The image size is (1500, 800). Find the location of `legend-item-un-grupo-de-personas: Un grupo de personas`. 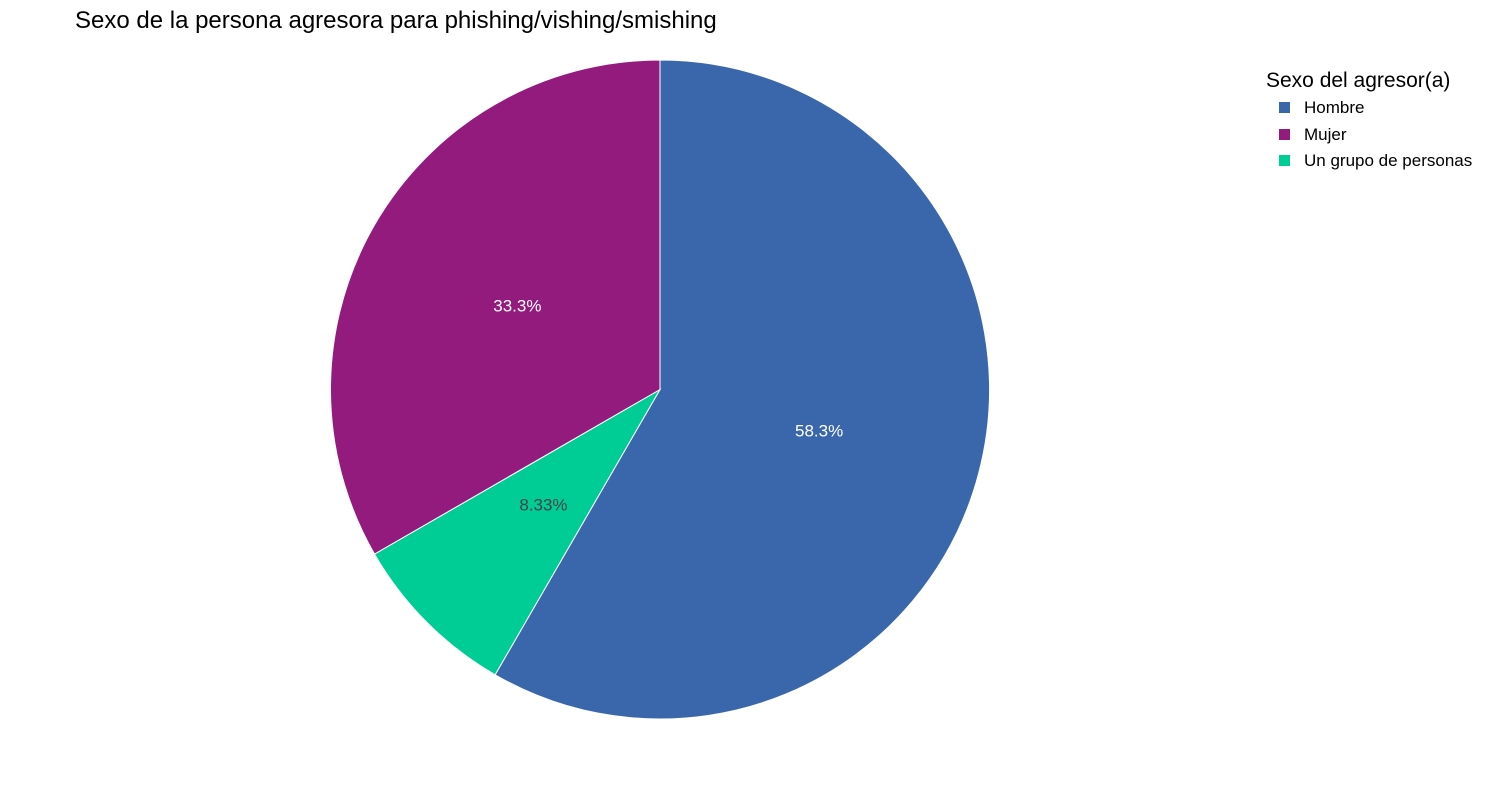

legend-item-un-grupo-de-personas: Un grupo de personas is located at coordinates (1369, 163).